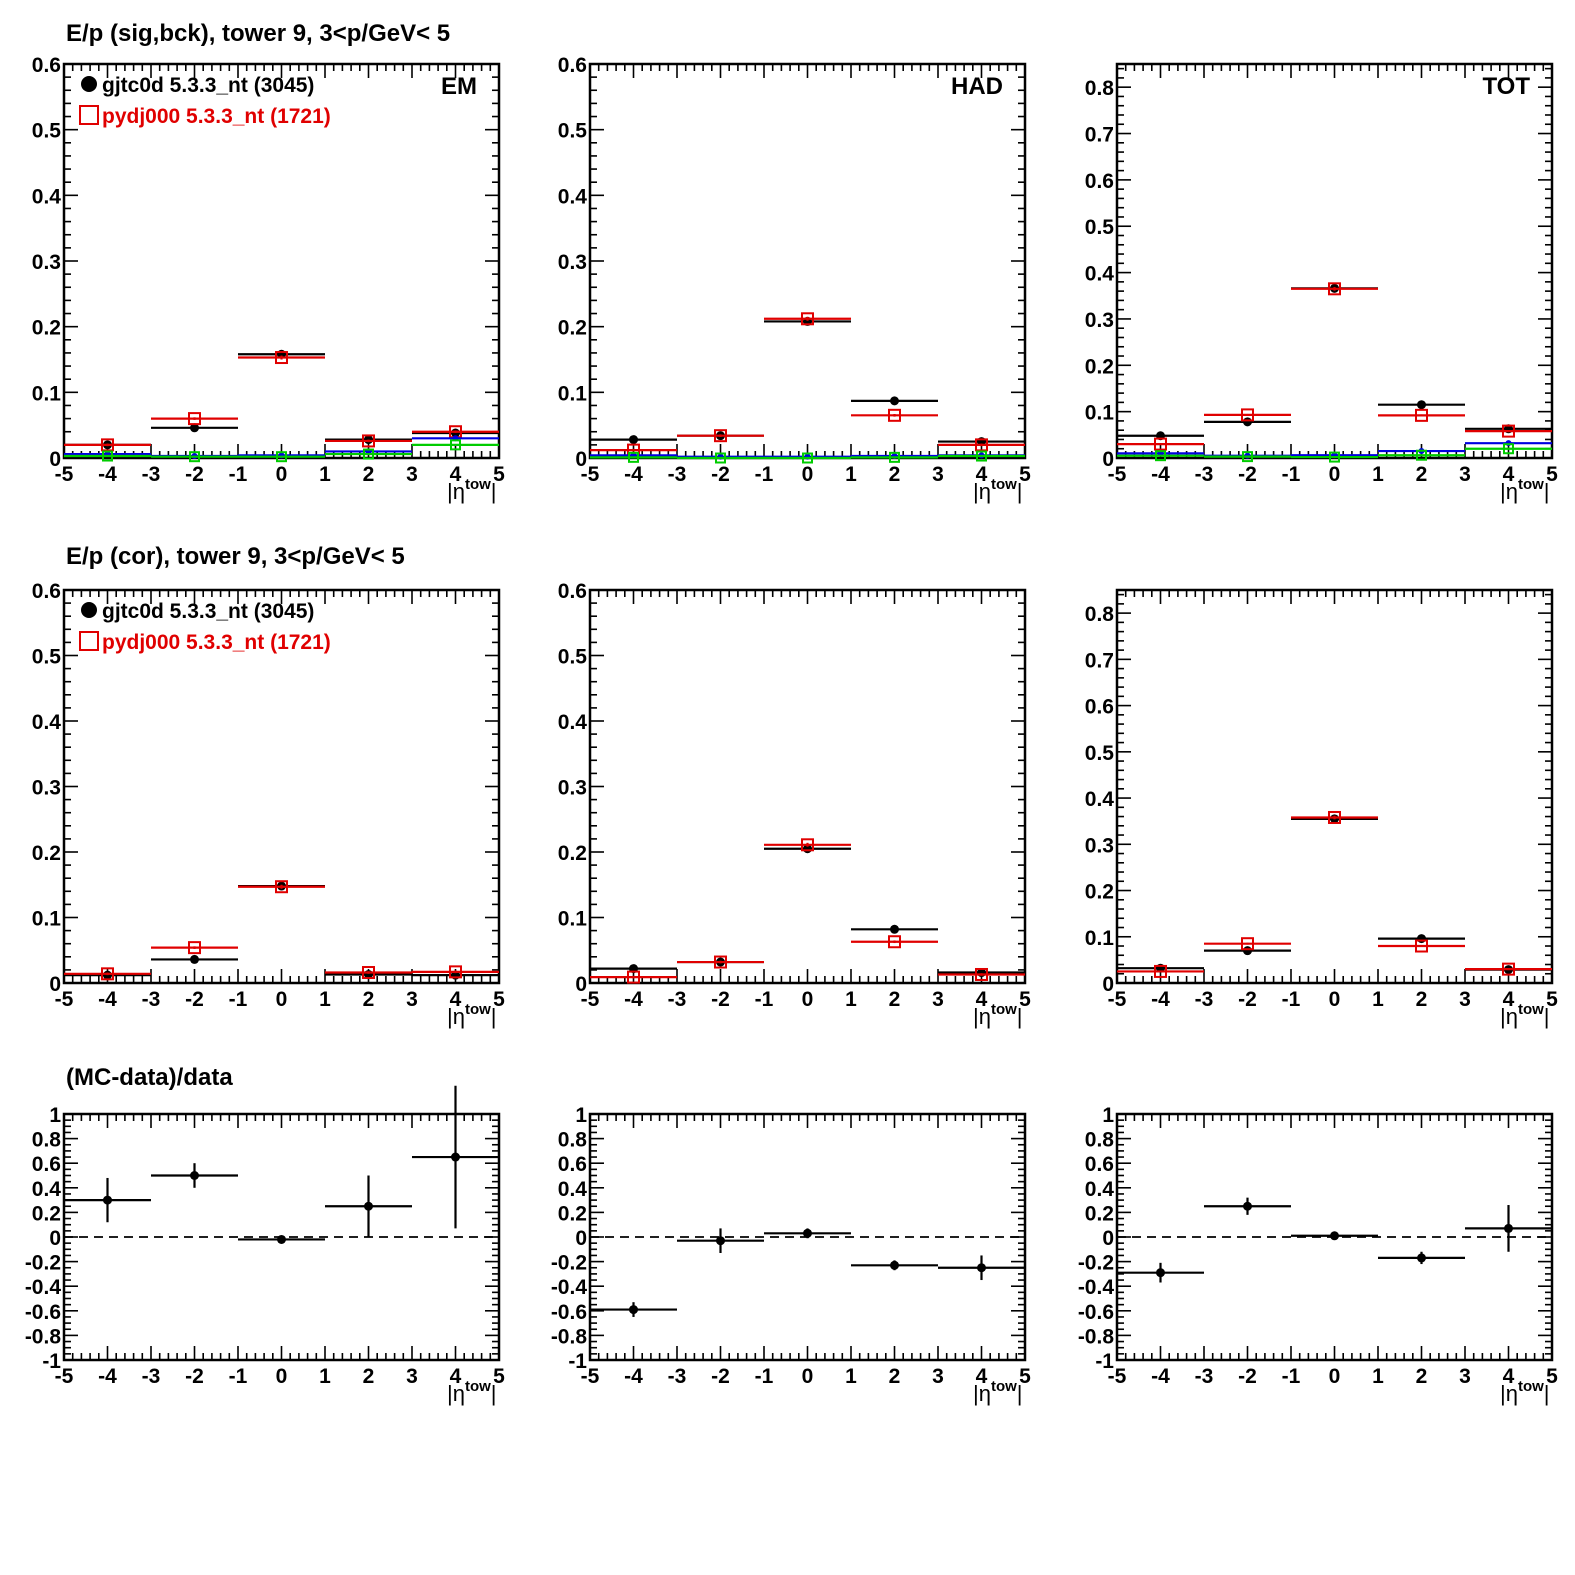  Describe the element at coordinates (1506, 86) in the screenshot. I see `panel-label: TOT` at that location.